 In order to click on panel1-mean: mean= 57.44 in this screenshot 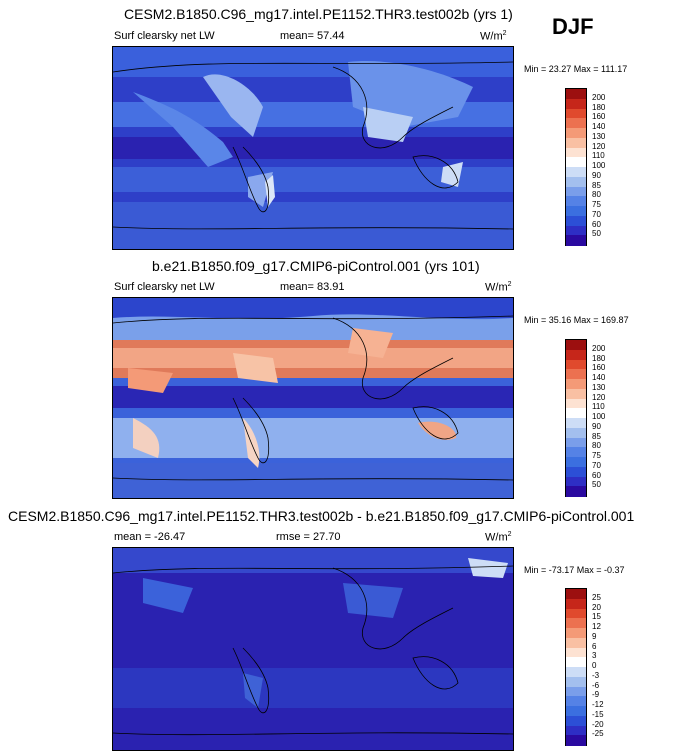, I will do `click(312, 36)`.